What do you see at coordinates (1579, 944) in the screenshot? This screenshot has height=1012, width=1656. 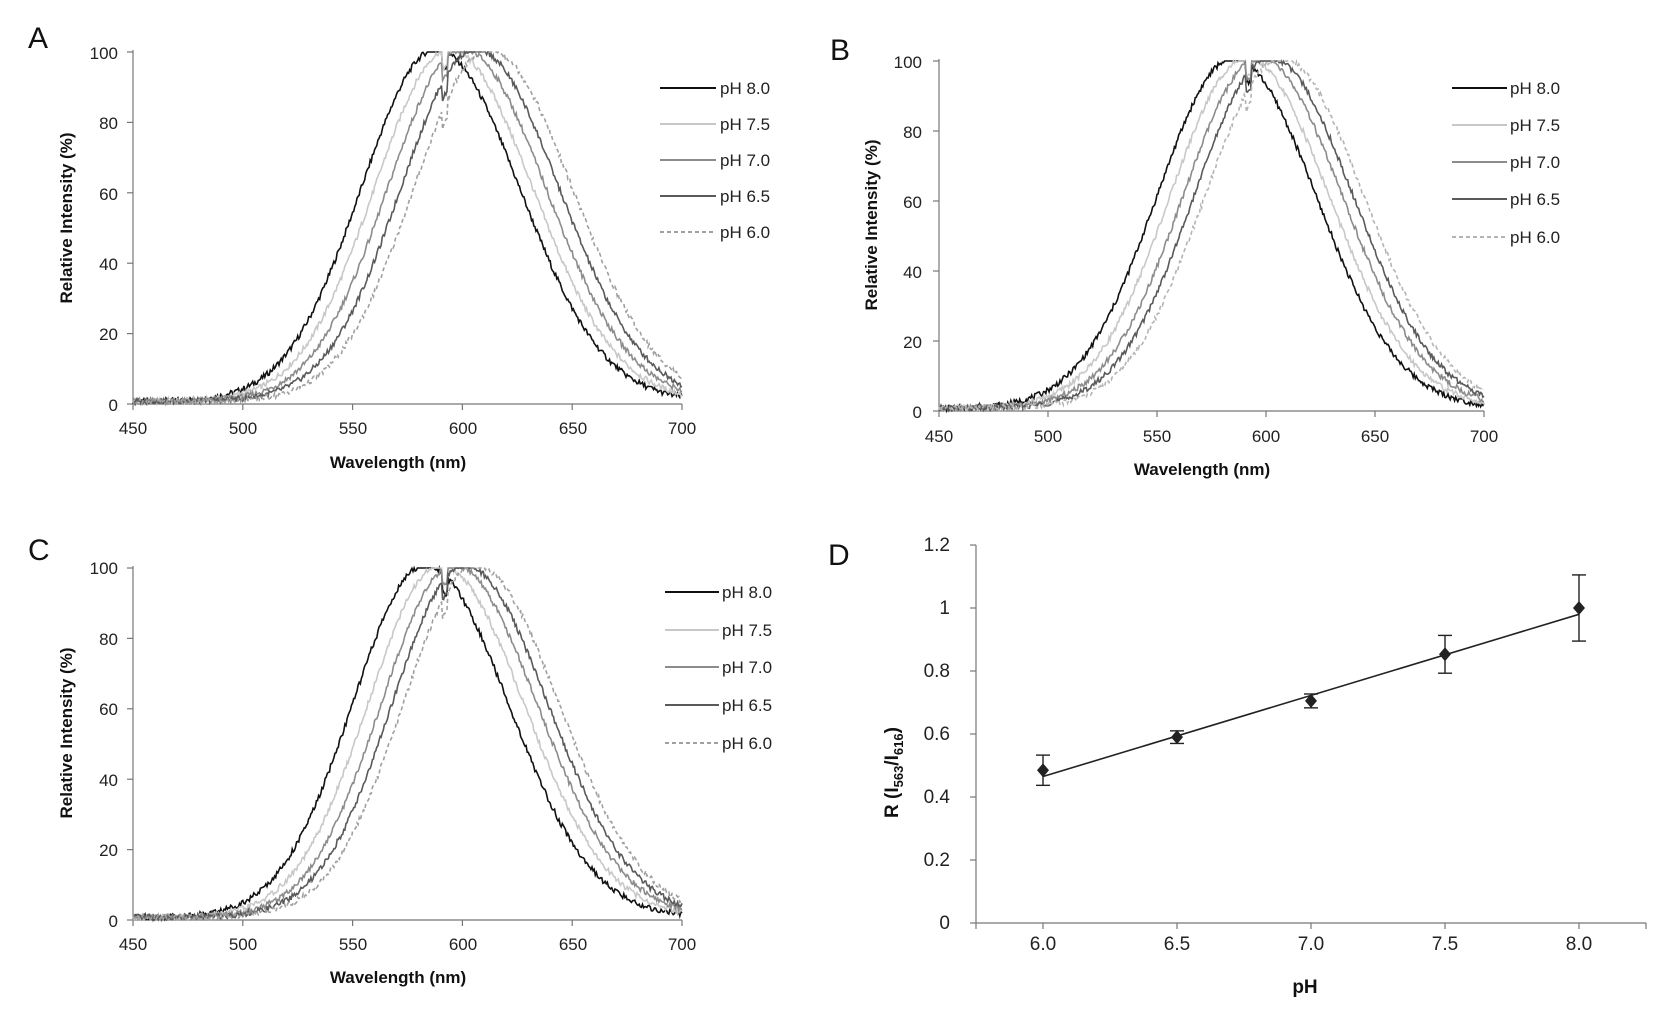 I see `x-tick-label: 8.0` at bounding box center [1579, 944].